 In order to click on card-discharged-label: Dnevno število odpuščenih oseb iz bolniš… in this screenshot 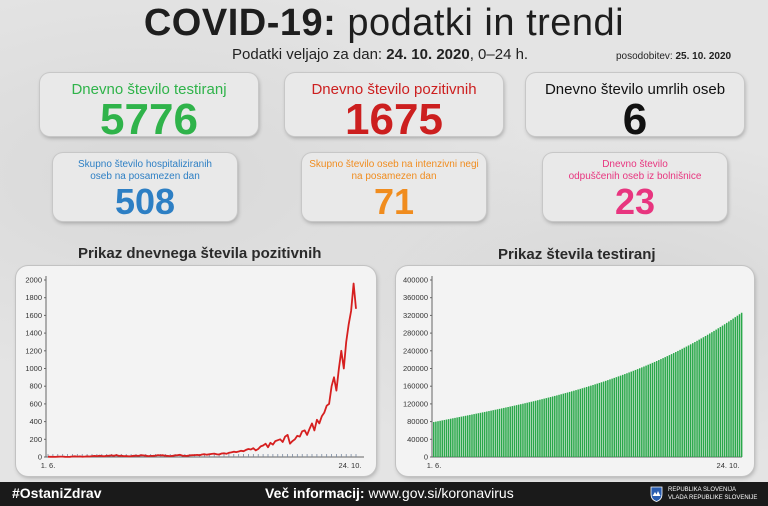, I will do `click(635, 171)`.